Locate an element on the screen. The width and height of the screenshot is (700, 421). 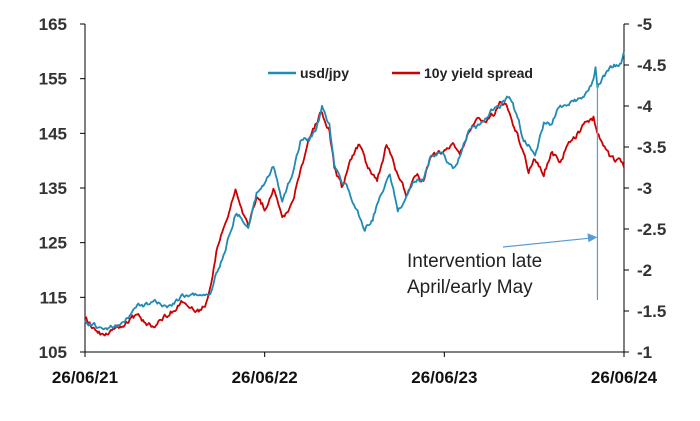
y-left-tick-label: 145 is located at coordinates (53, 133).